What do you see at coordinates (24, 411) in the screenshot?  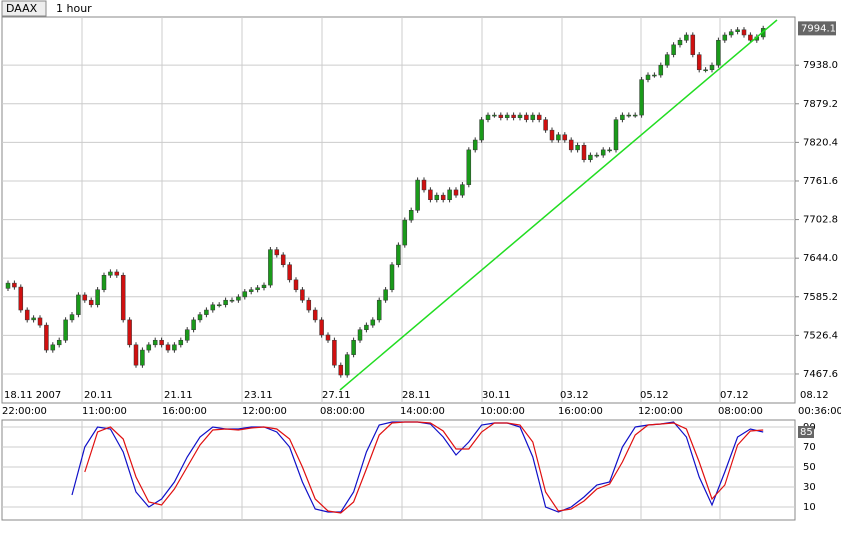 I see `time-label: 22:00:00` at bounding box center [24, 411].